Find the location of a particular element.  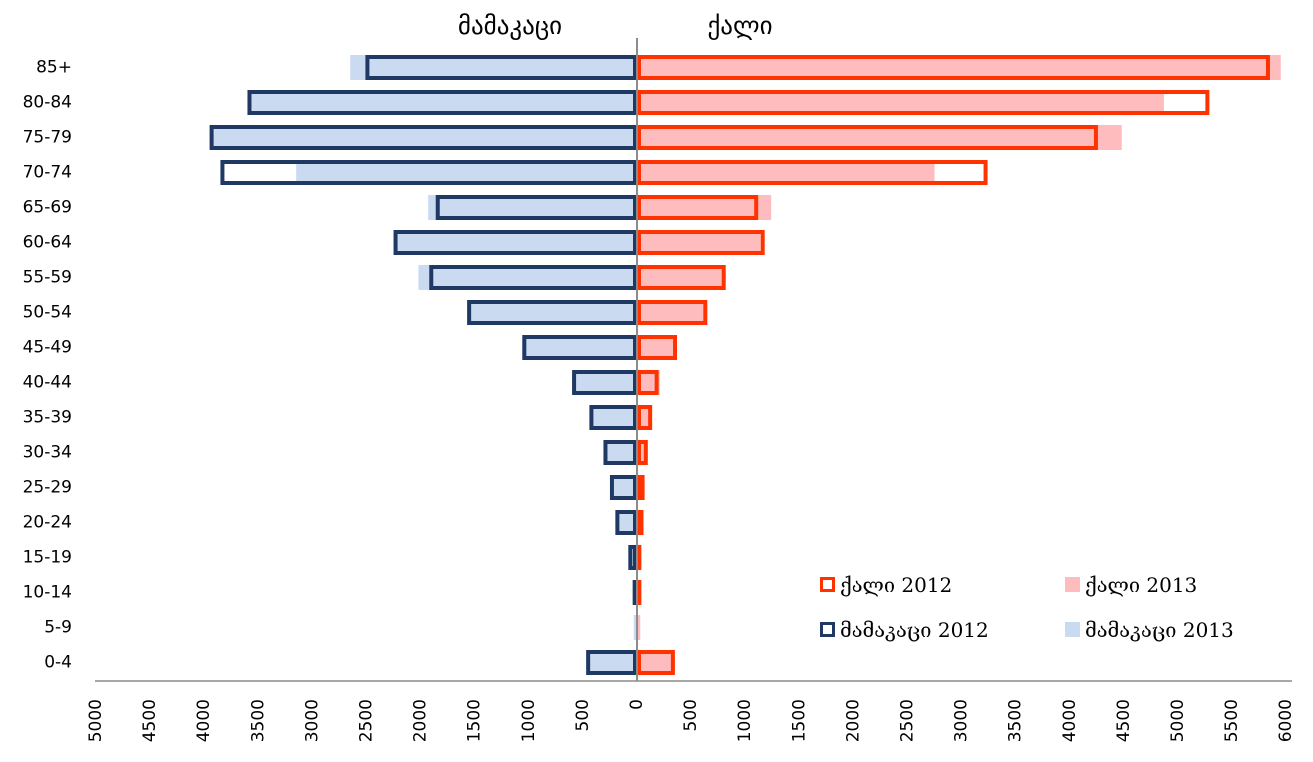

y-tick-label: 35-39 is located at coordinates (47, 418).